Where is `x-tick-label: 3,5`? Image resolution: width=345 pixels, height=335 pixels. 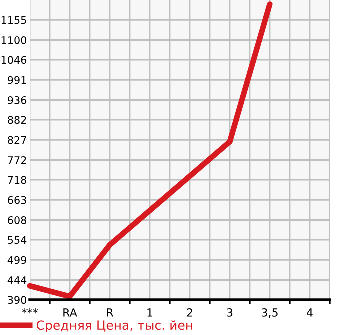 x-tick-label: 3,5 is located at coordinates (270, 313).